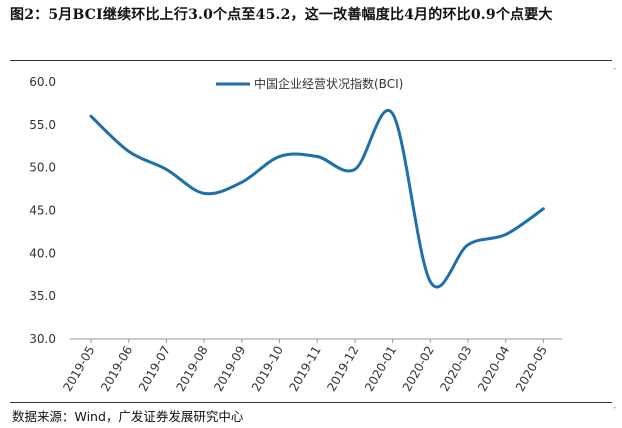 This screenshot has width=622, height=428. Describe the element at coordinates (531, 369) in the screenshot. I see `x-tick-label: 2020-05` at that location.